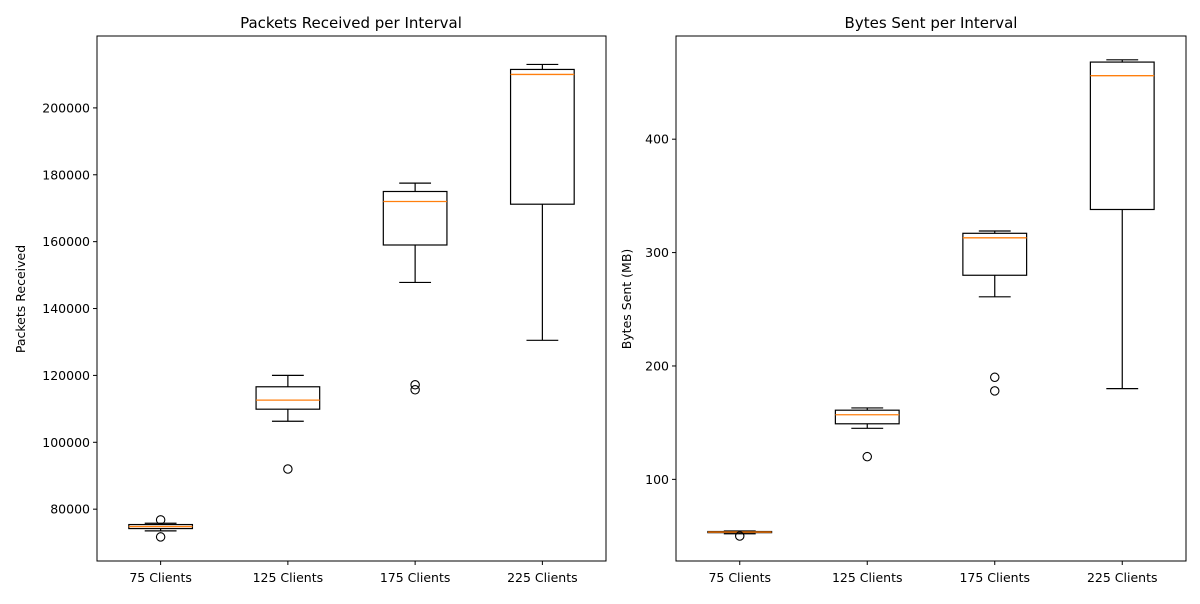  I want to click on y-tick-label: 300, so click(657, 252).